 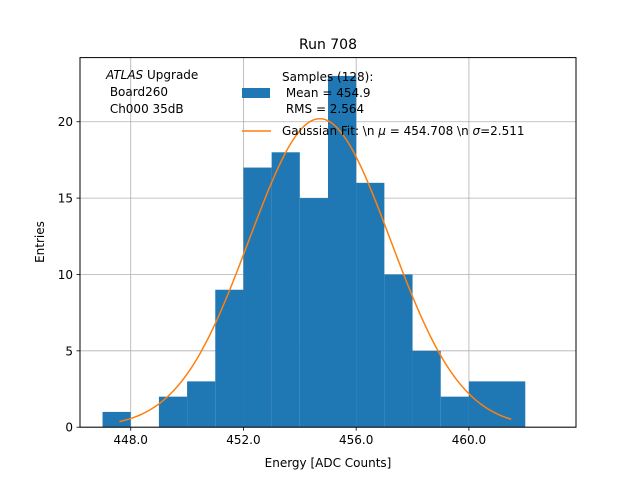 I want to click on x-tick-label: 460.0, so click(x=469, y=440).